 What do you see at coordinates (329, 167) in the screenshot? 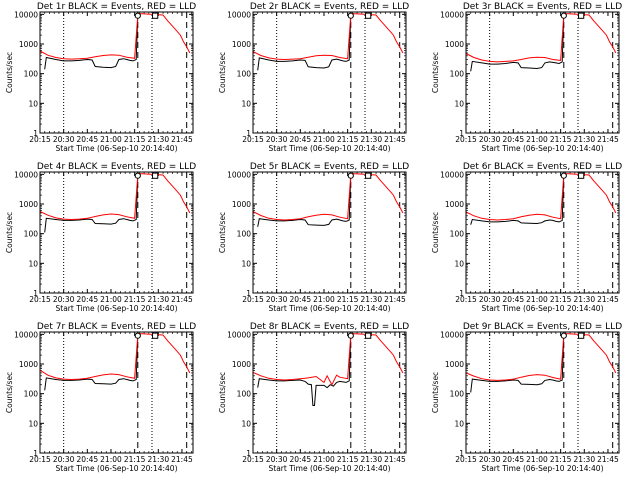
I see `chart-title: Det 5r BLACK = Events, RED = LLD` at bounding box center [329, 167].